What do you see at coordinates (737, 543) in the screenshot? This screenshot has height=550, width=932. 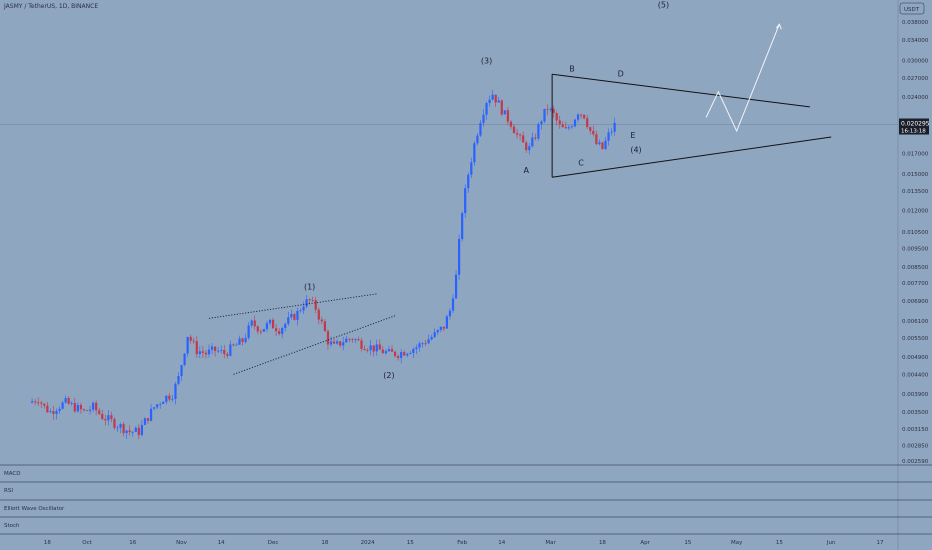 I see `x-tick-label: May` at bounding box center [737, 543].